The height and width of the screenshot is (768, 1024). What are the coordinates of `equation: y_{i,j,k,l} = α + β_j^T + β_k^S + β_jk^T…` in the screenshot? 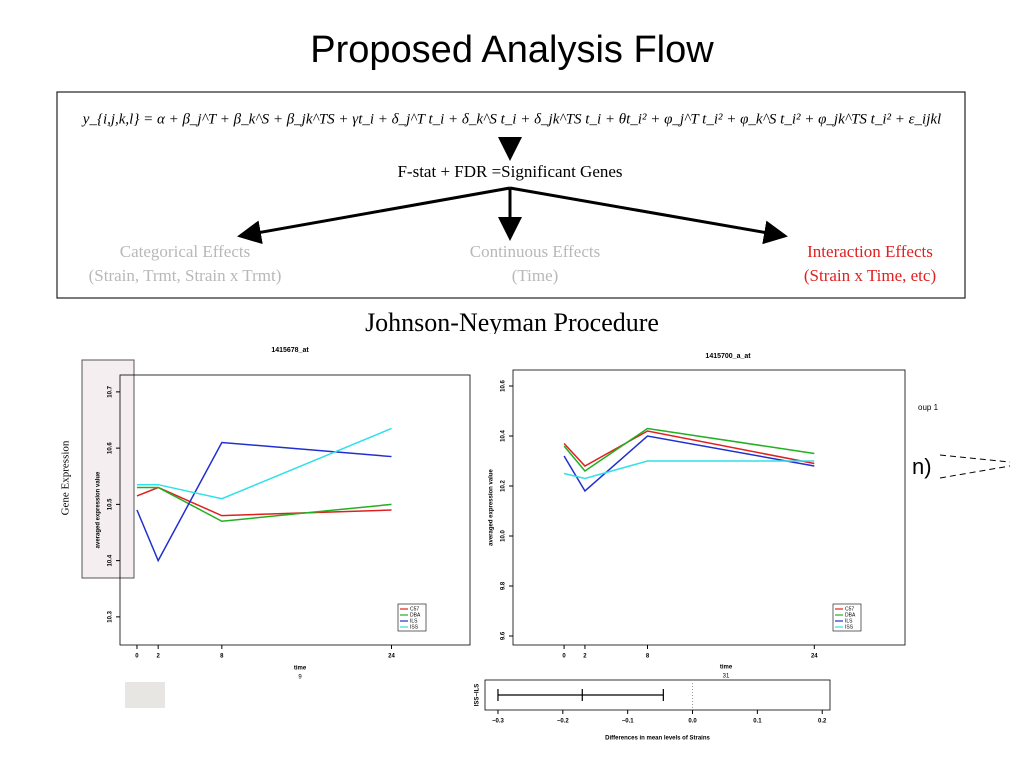 It's located at (511, 119).